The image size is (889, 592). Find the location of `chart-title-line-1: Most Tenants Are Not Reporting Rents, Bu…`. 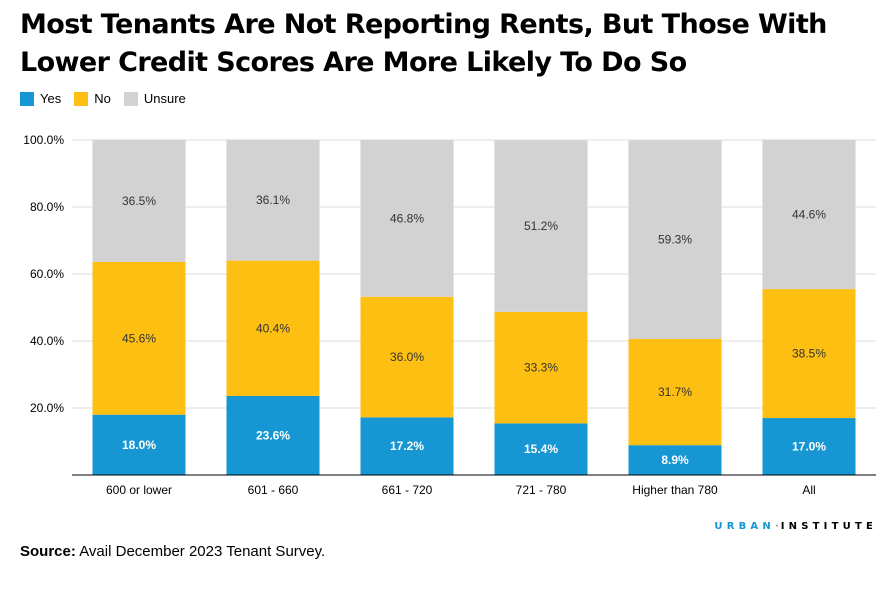

chart-title-line-1: Most Tenants Are Not Reporting Rents, Bu… is located at coordinates (423, 24).